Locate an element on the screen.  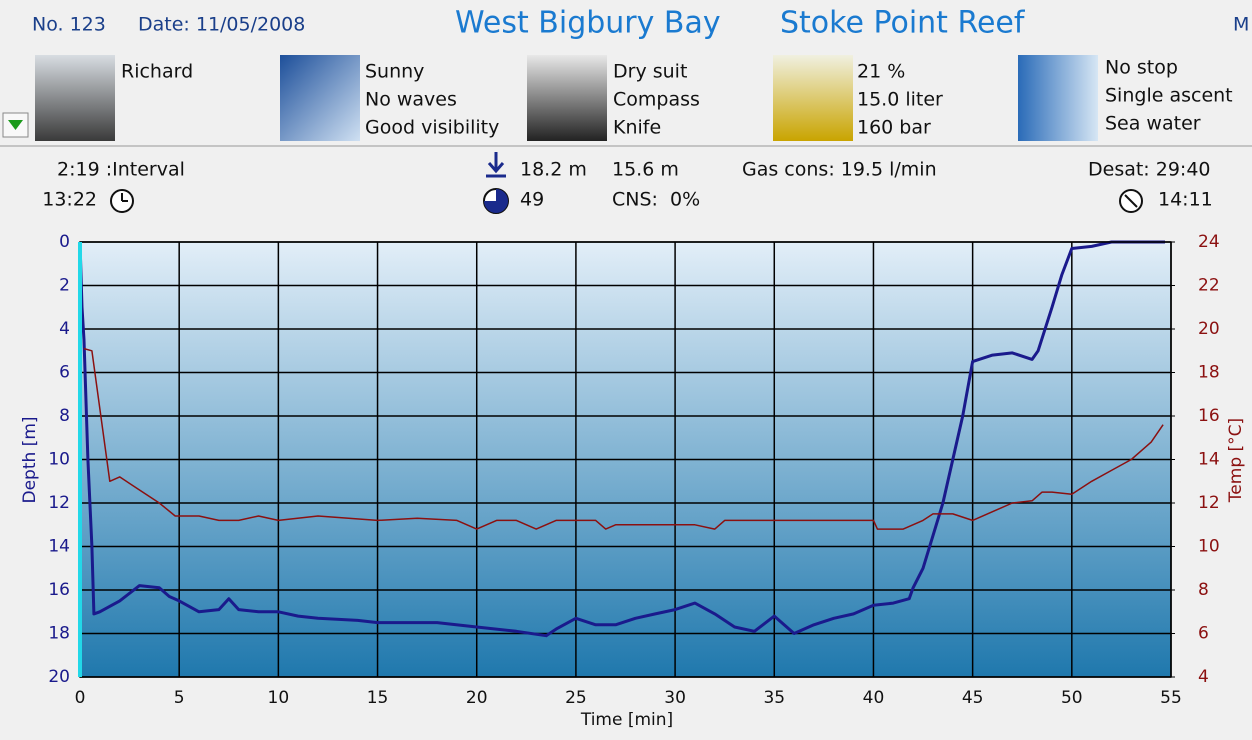
panel-line: Sea water is located at coordinates (1153, 124).